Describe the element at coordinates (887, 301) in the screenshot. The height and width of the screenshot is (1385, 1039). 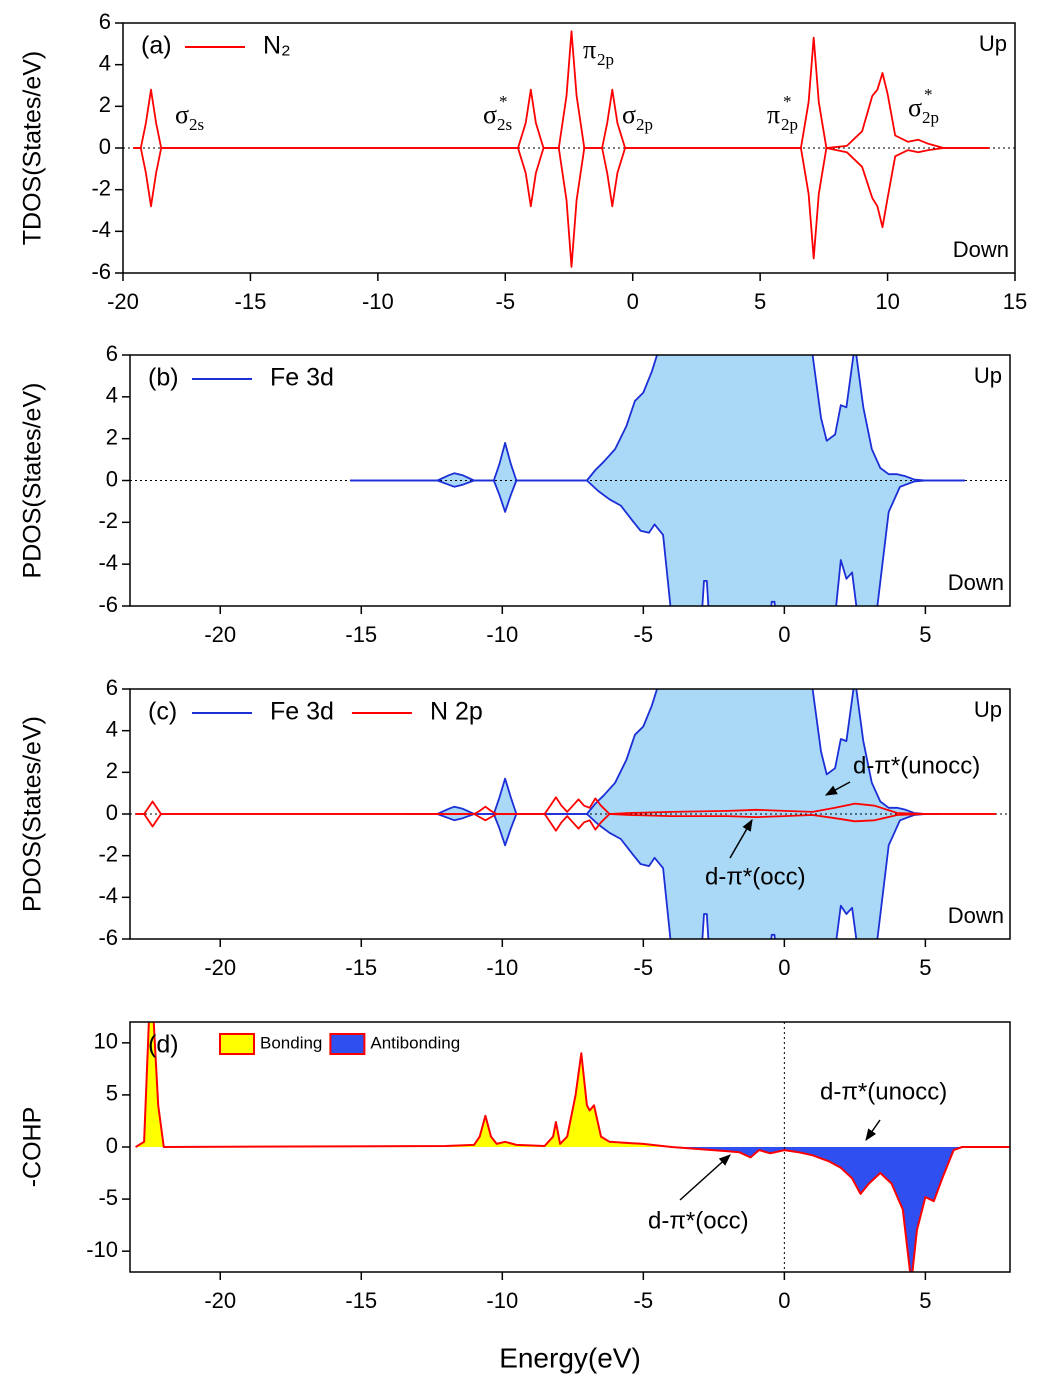
I see `x-tick-label: 10` at that location.